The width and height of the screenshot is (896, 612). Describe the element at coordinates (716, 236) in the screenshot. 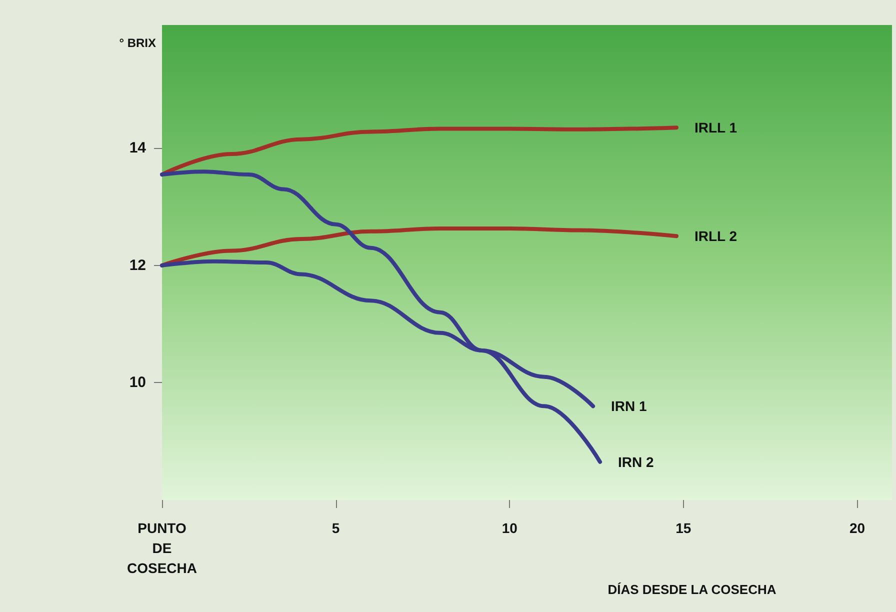

I see `series-label: IRLL 2` at that location.